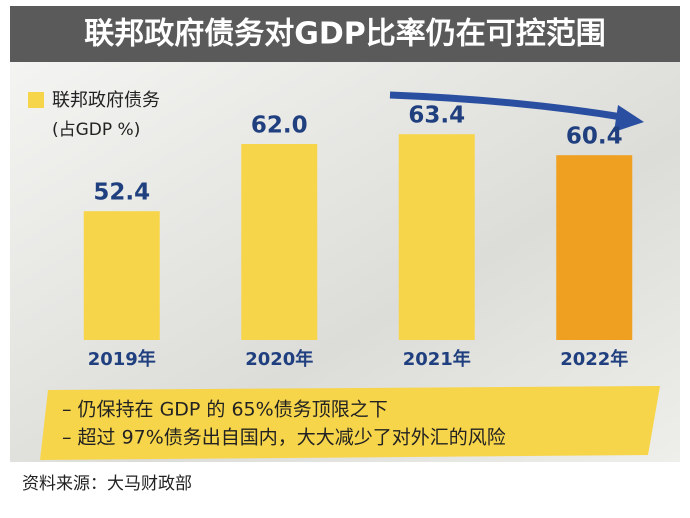  Describe the element at coordinates (106, 100) in the screenshot. I see `legend-label: 联邦政府债务` at that location.